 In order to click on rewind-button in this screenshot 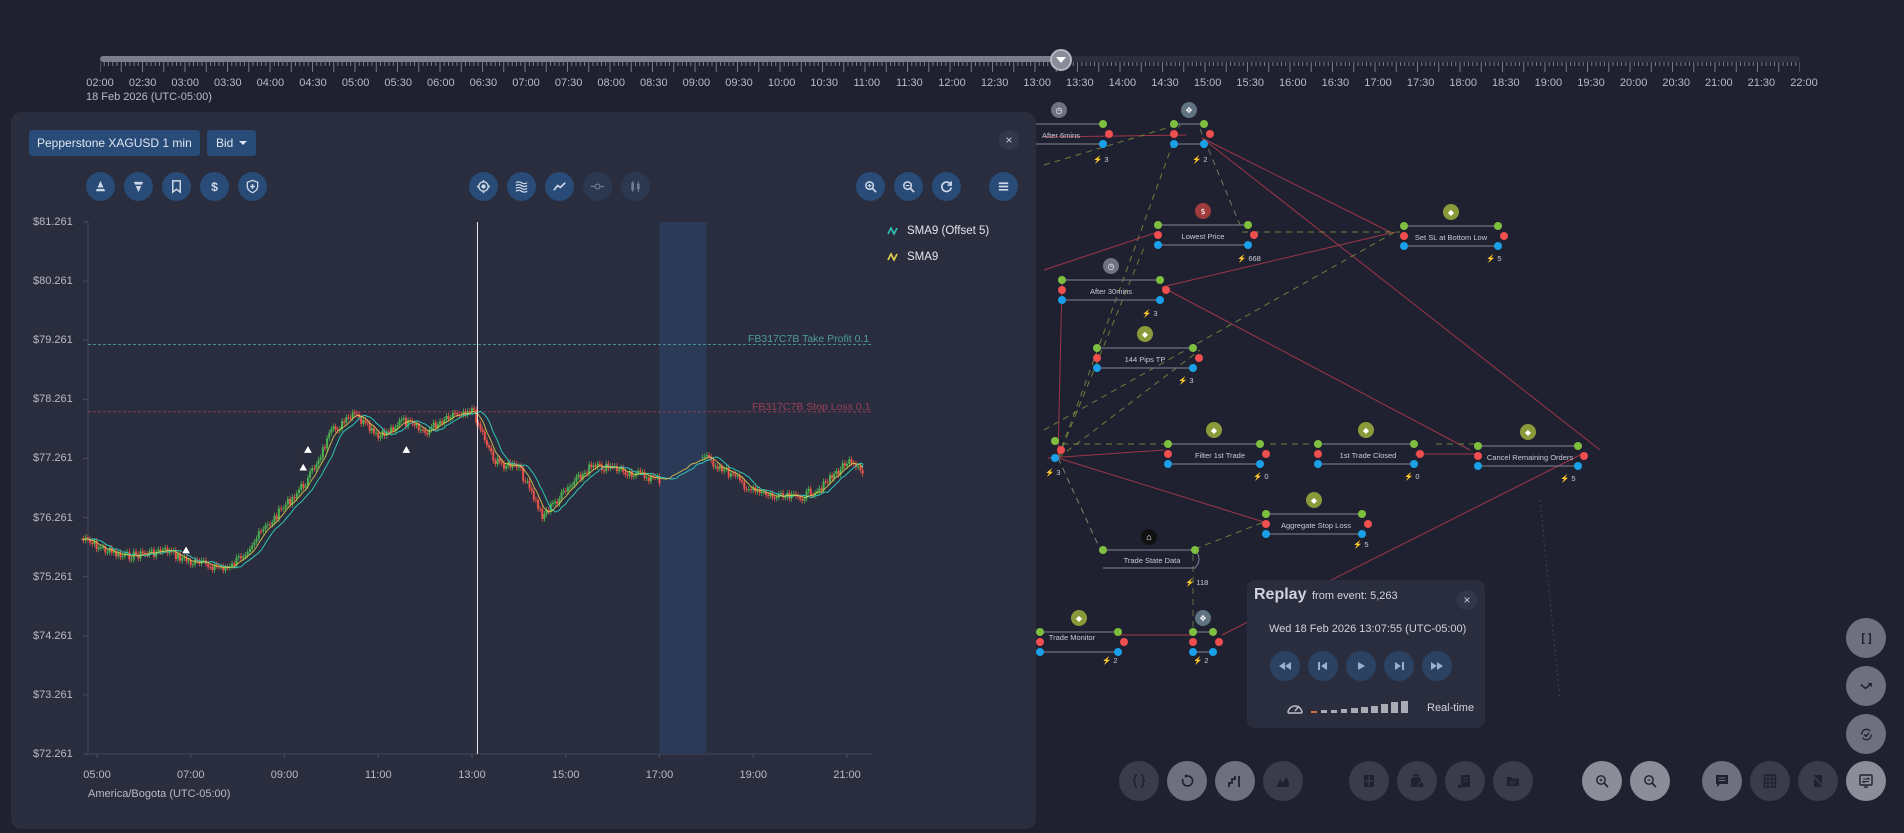, I will do `click(1285, 666)`.